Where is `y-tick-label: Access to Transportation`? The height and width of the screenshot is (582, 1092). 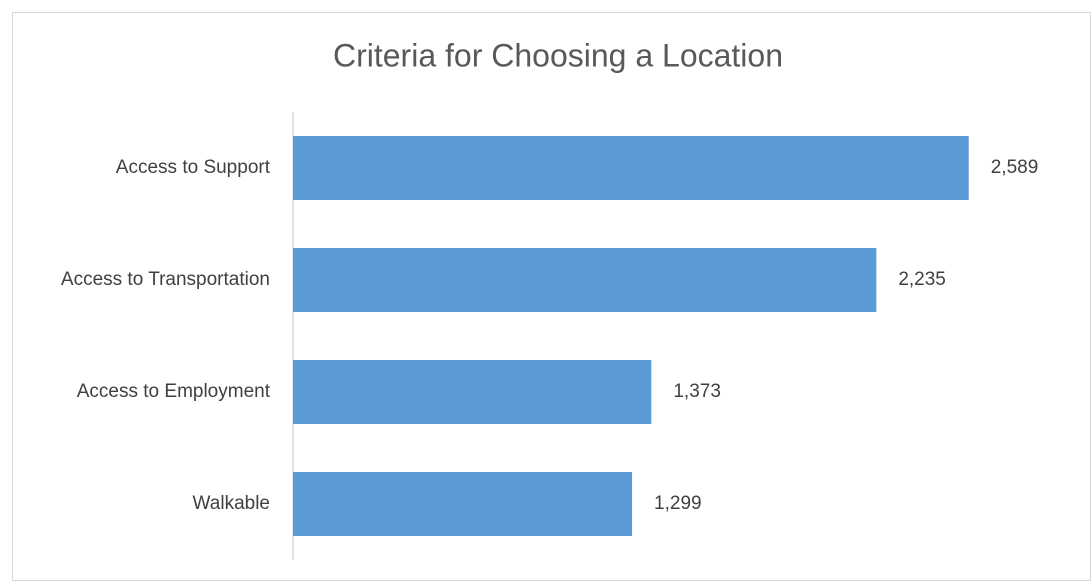 y-tick-label: Access to Transportation is located at coordinates (165, 279).